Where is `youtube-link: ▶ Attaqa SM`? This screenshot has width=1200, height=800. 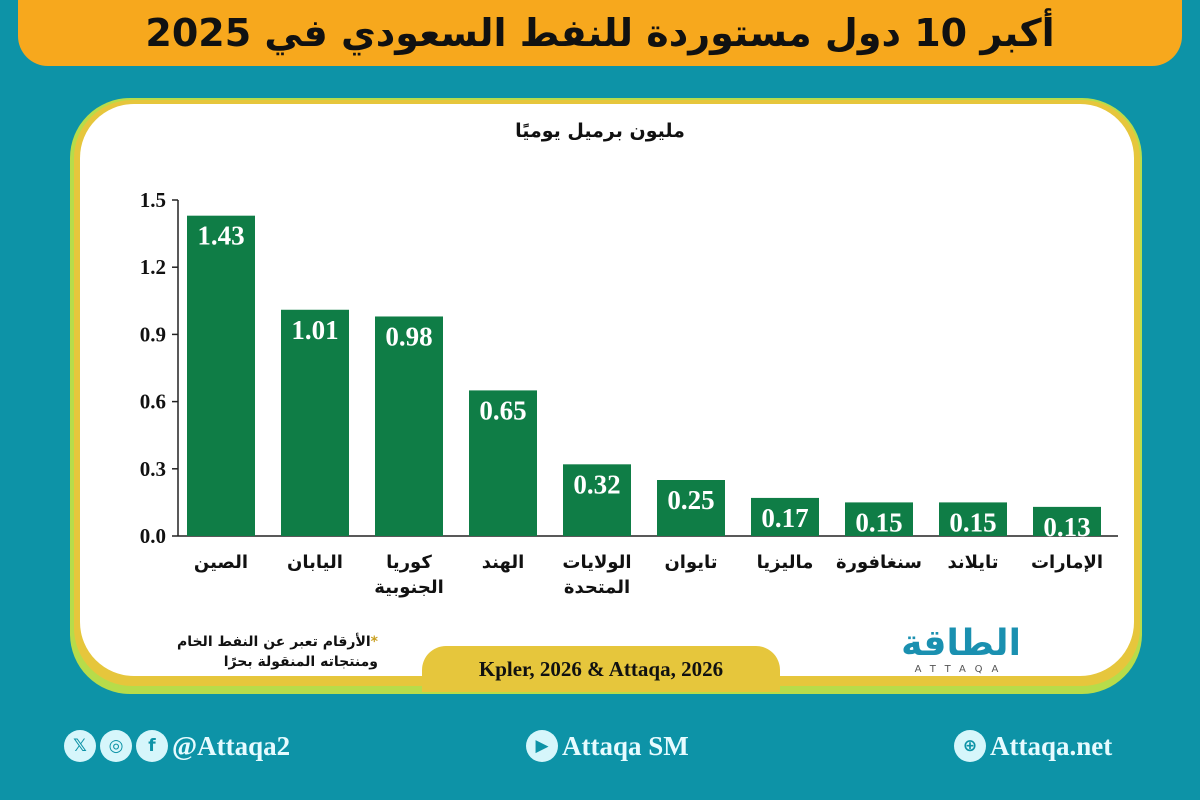 youtube-link: ▶ Attaqa SM is located at coordinates (607, 746).